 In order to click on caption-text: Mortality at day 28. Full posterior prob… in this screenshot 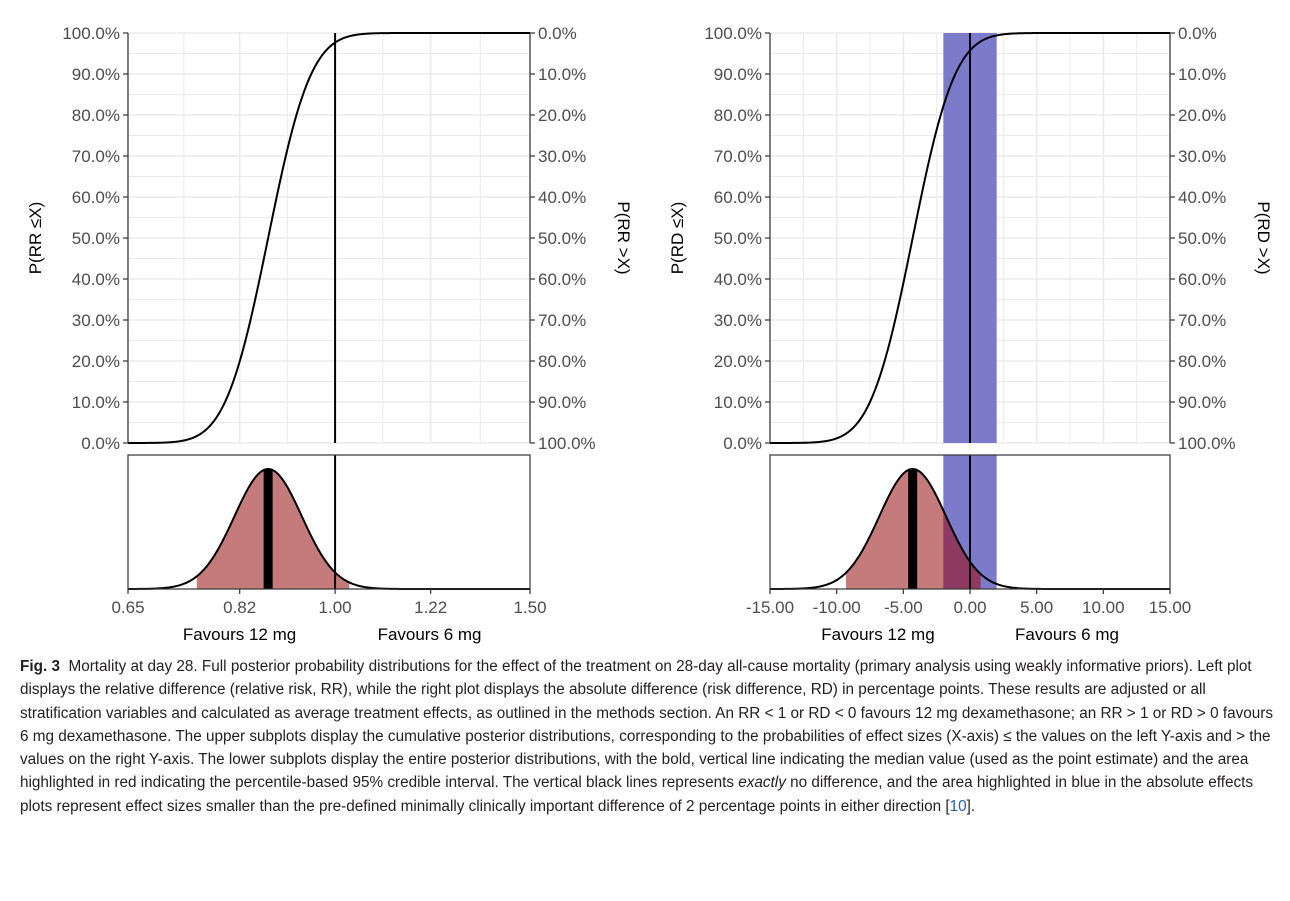, I will do `click(647, 725)`.